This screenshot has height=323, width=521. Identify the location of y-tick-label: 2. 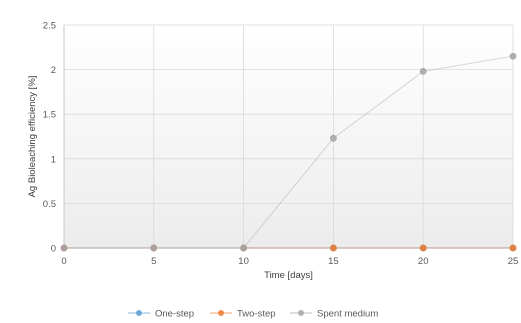
(53, 70).